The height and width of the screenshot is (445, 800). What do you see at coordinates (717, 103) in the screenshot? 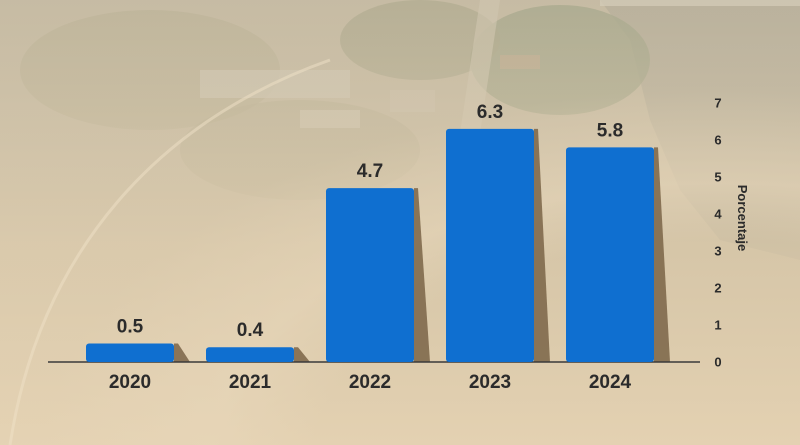
I see `y-tick-label-7: 7` at bounding box center [717, 103].